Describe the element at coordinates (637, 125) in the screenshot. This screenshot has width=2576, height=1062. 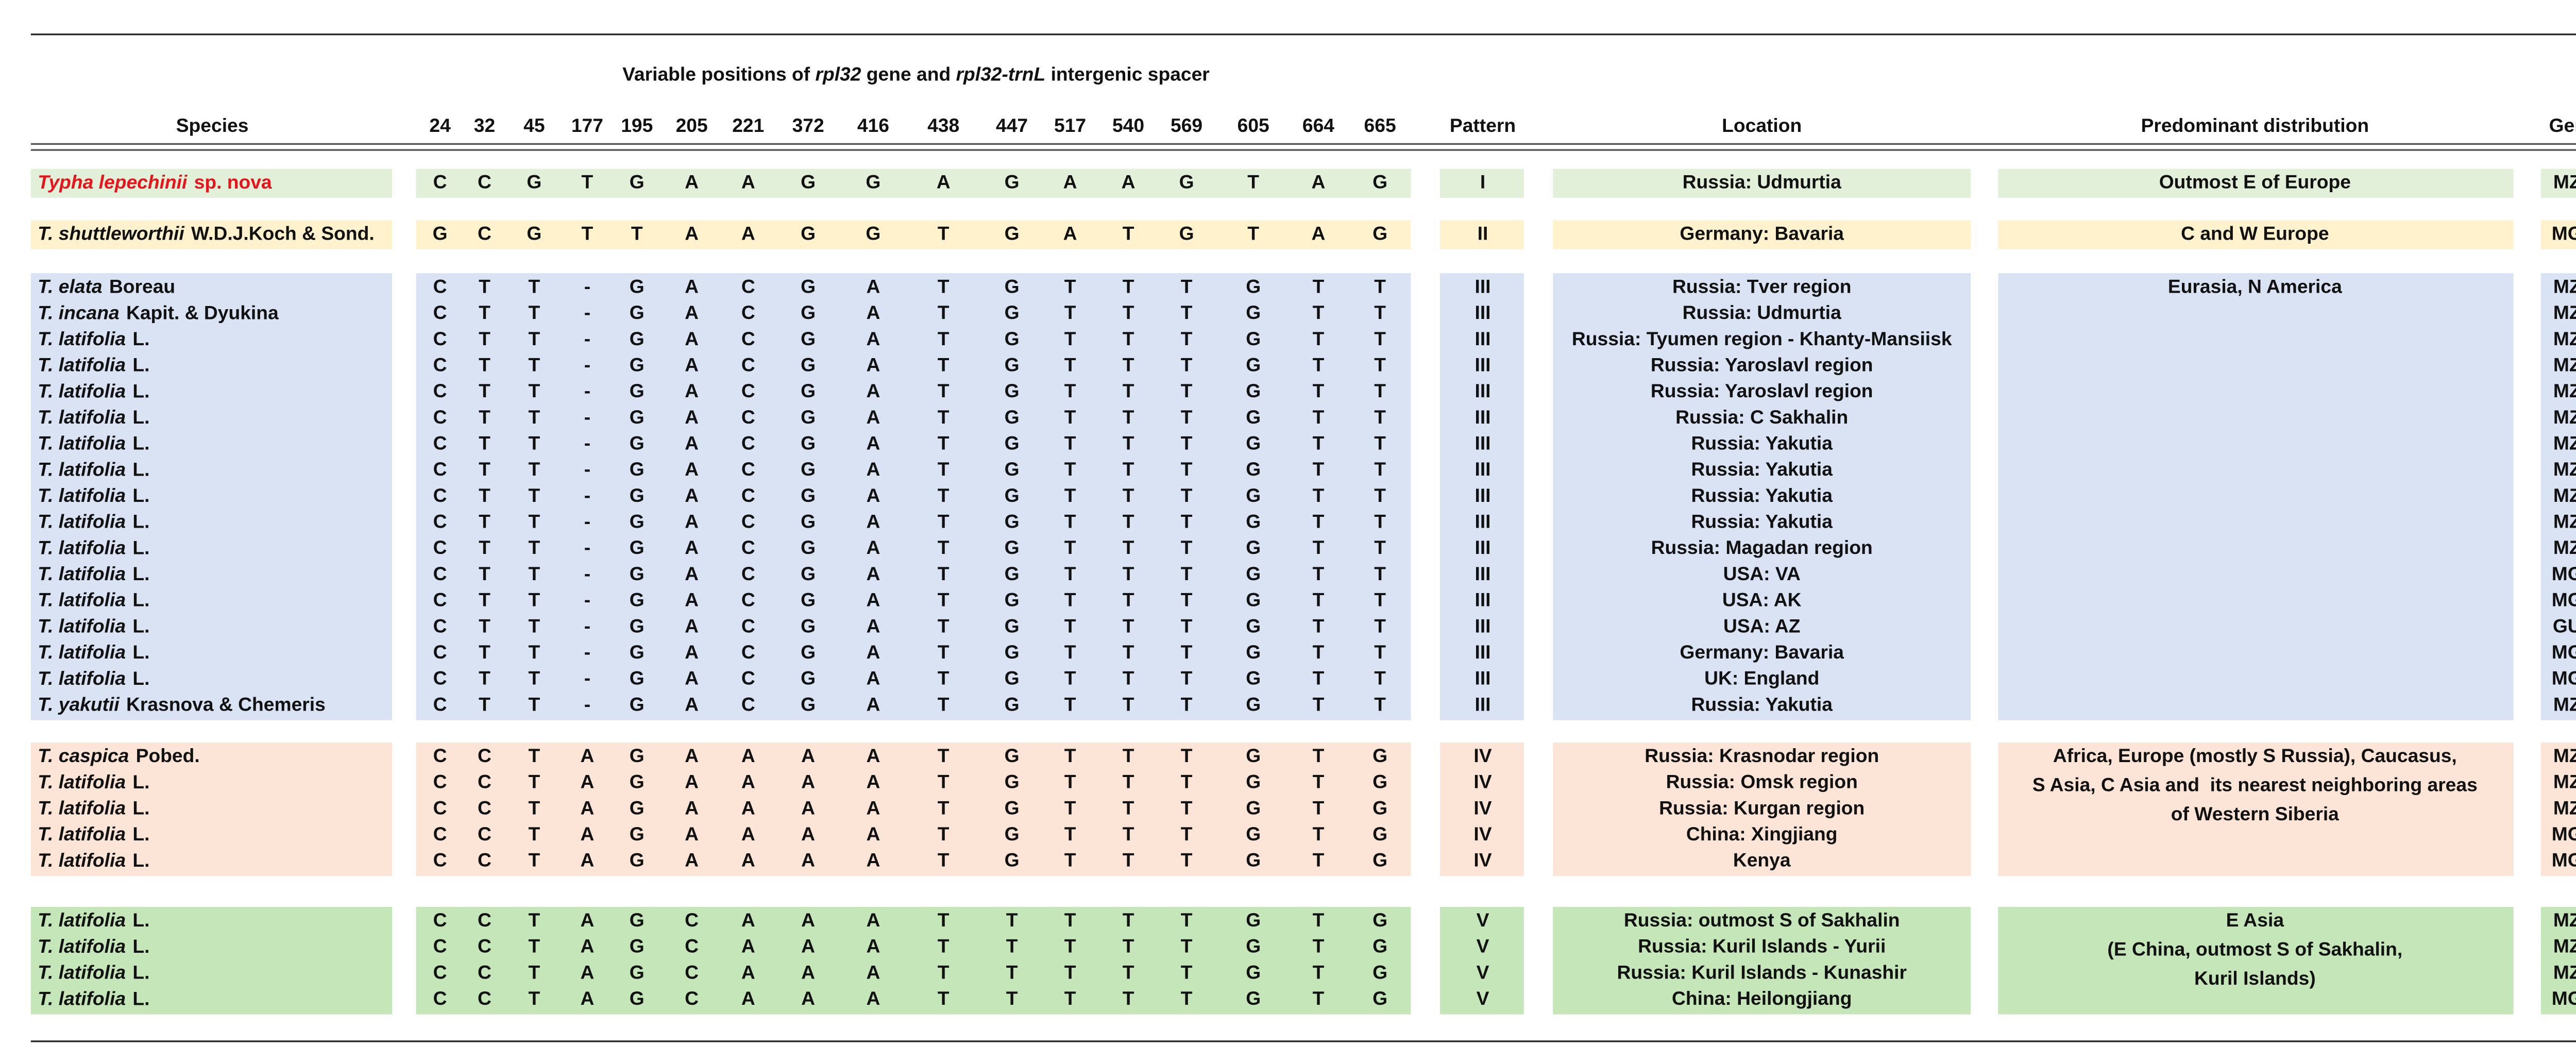
I see `position-header: 195` at that location.